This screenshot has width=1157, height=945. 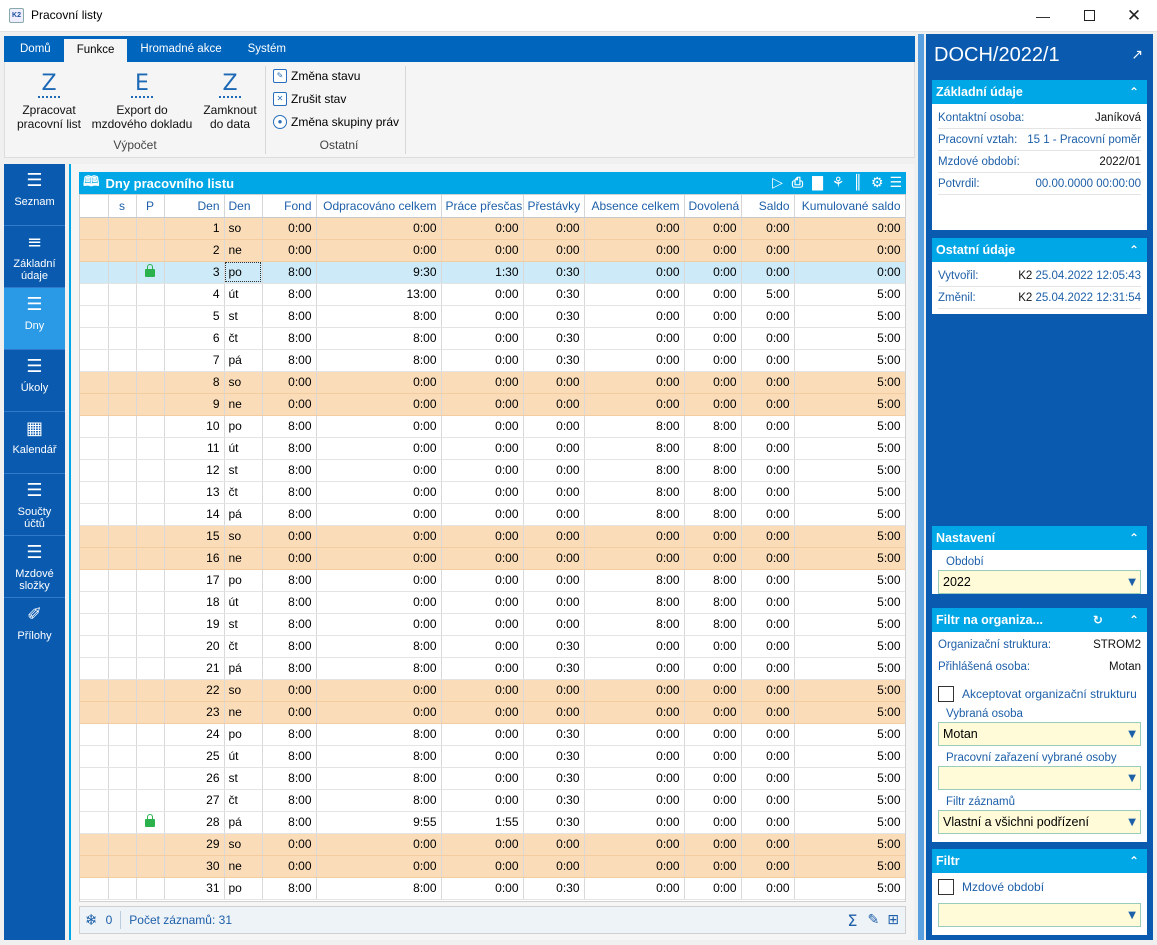 What do you see at coordinates (492, 514) in the screenshot?
I see `table-row: 14 pá 8:00 0:00 0:00 0:00 8:00 8:00 0:00 5:00` at bounding box center [492, 514].